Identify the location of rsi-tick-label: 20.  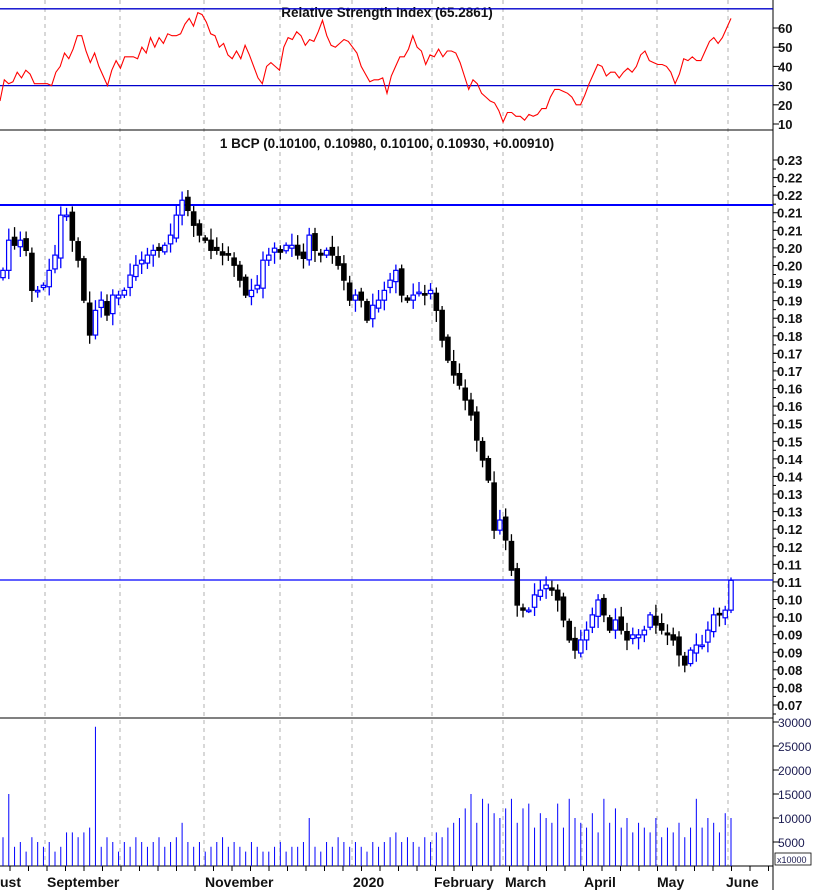
(785, 105).